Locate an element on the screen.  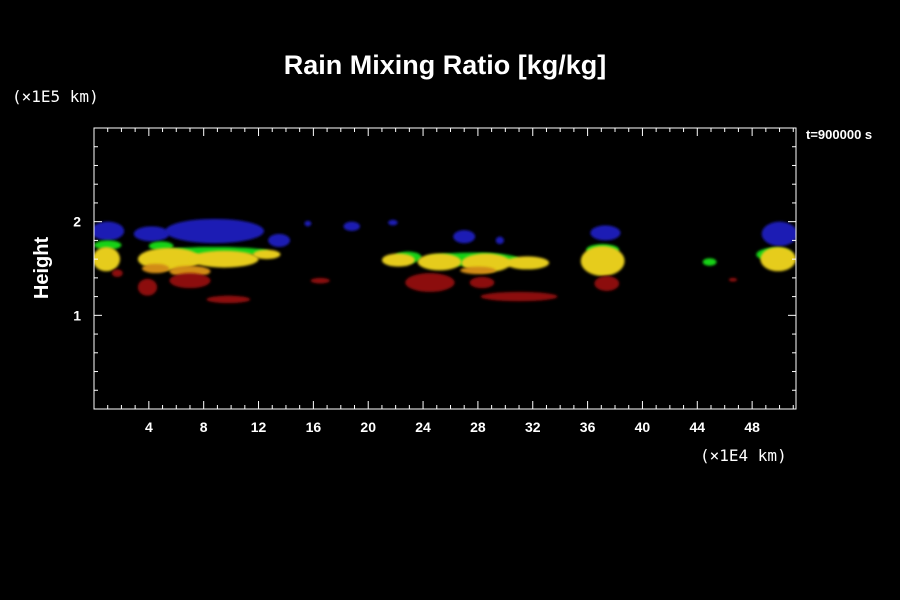
x-tick-label: 32 is located at coordinates (533, 427).